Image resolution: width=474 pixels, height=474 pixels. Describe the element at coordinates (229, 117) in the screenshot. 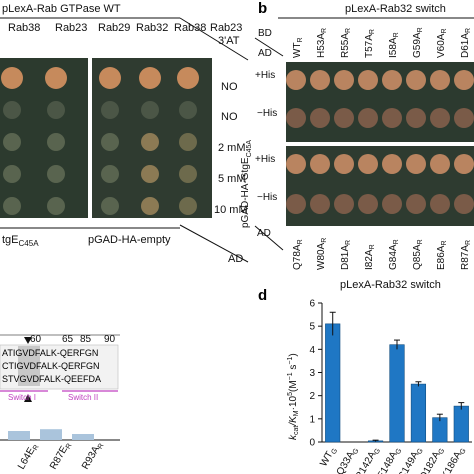

I see `panel-a-row-2: NO` at that location.